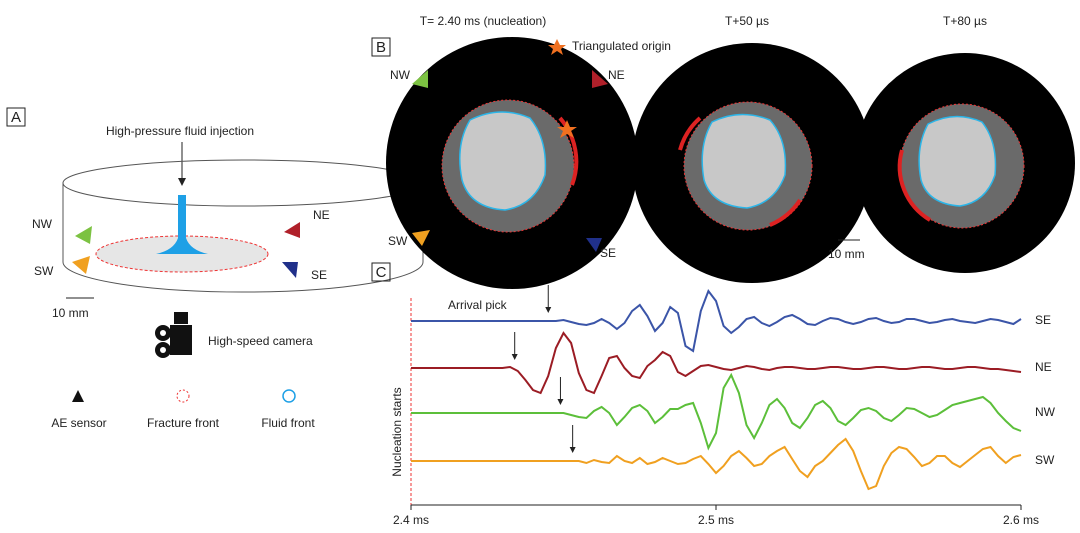 The width and height of the screenshot is (1080, 533). What do you see at coordinates (1045, 460) in the screenshot?
I see `series-label: SW` at bounding box center [1045, 460].